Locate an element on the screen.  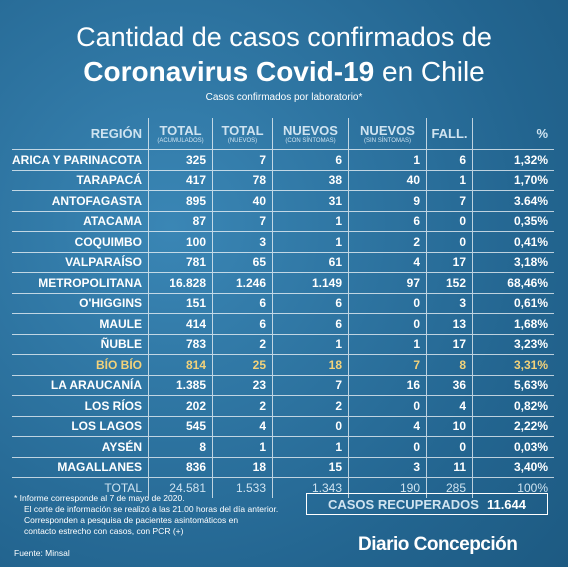
cell: 4 is located at coordinates (387, 262).